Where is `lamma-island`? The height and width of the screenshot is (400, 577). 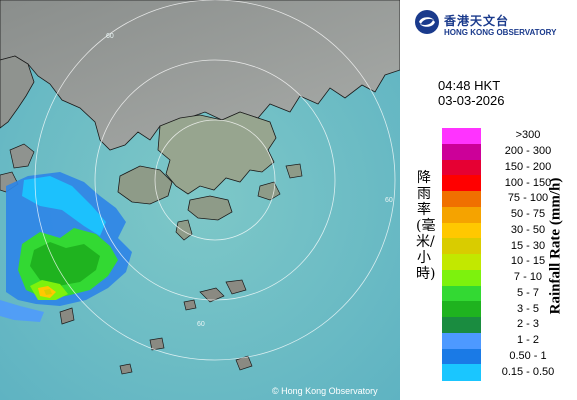
lamma-island is located at coordinates (184, 230).